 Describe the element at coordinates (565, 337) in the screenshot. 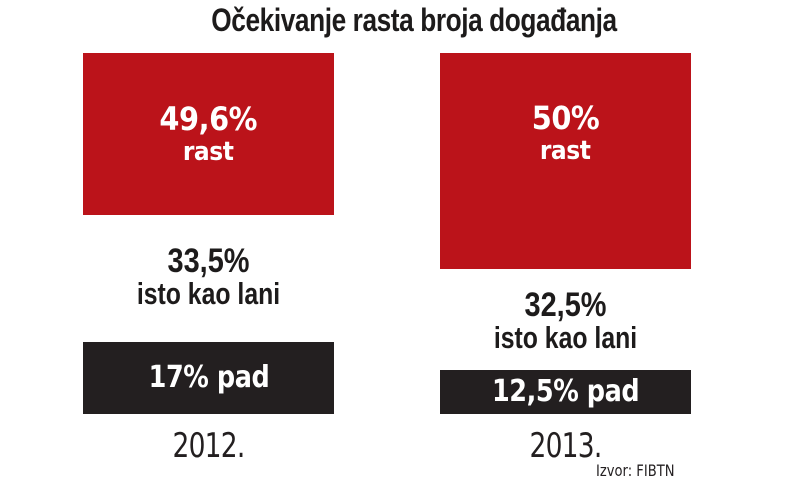

I see `isto-label-2013: isto kao lani` at that location.